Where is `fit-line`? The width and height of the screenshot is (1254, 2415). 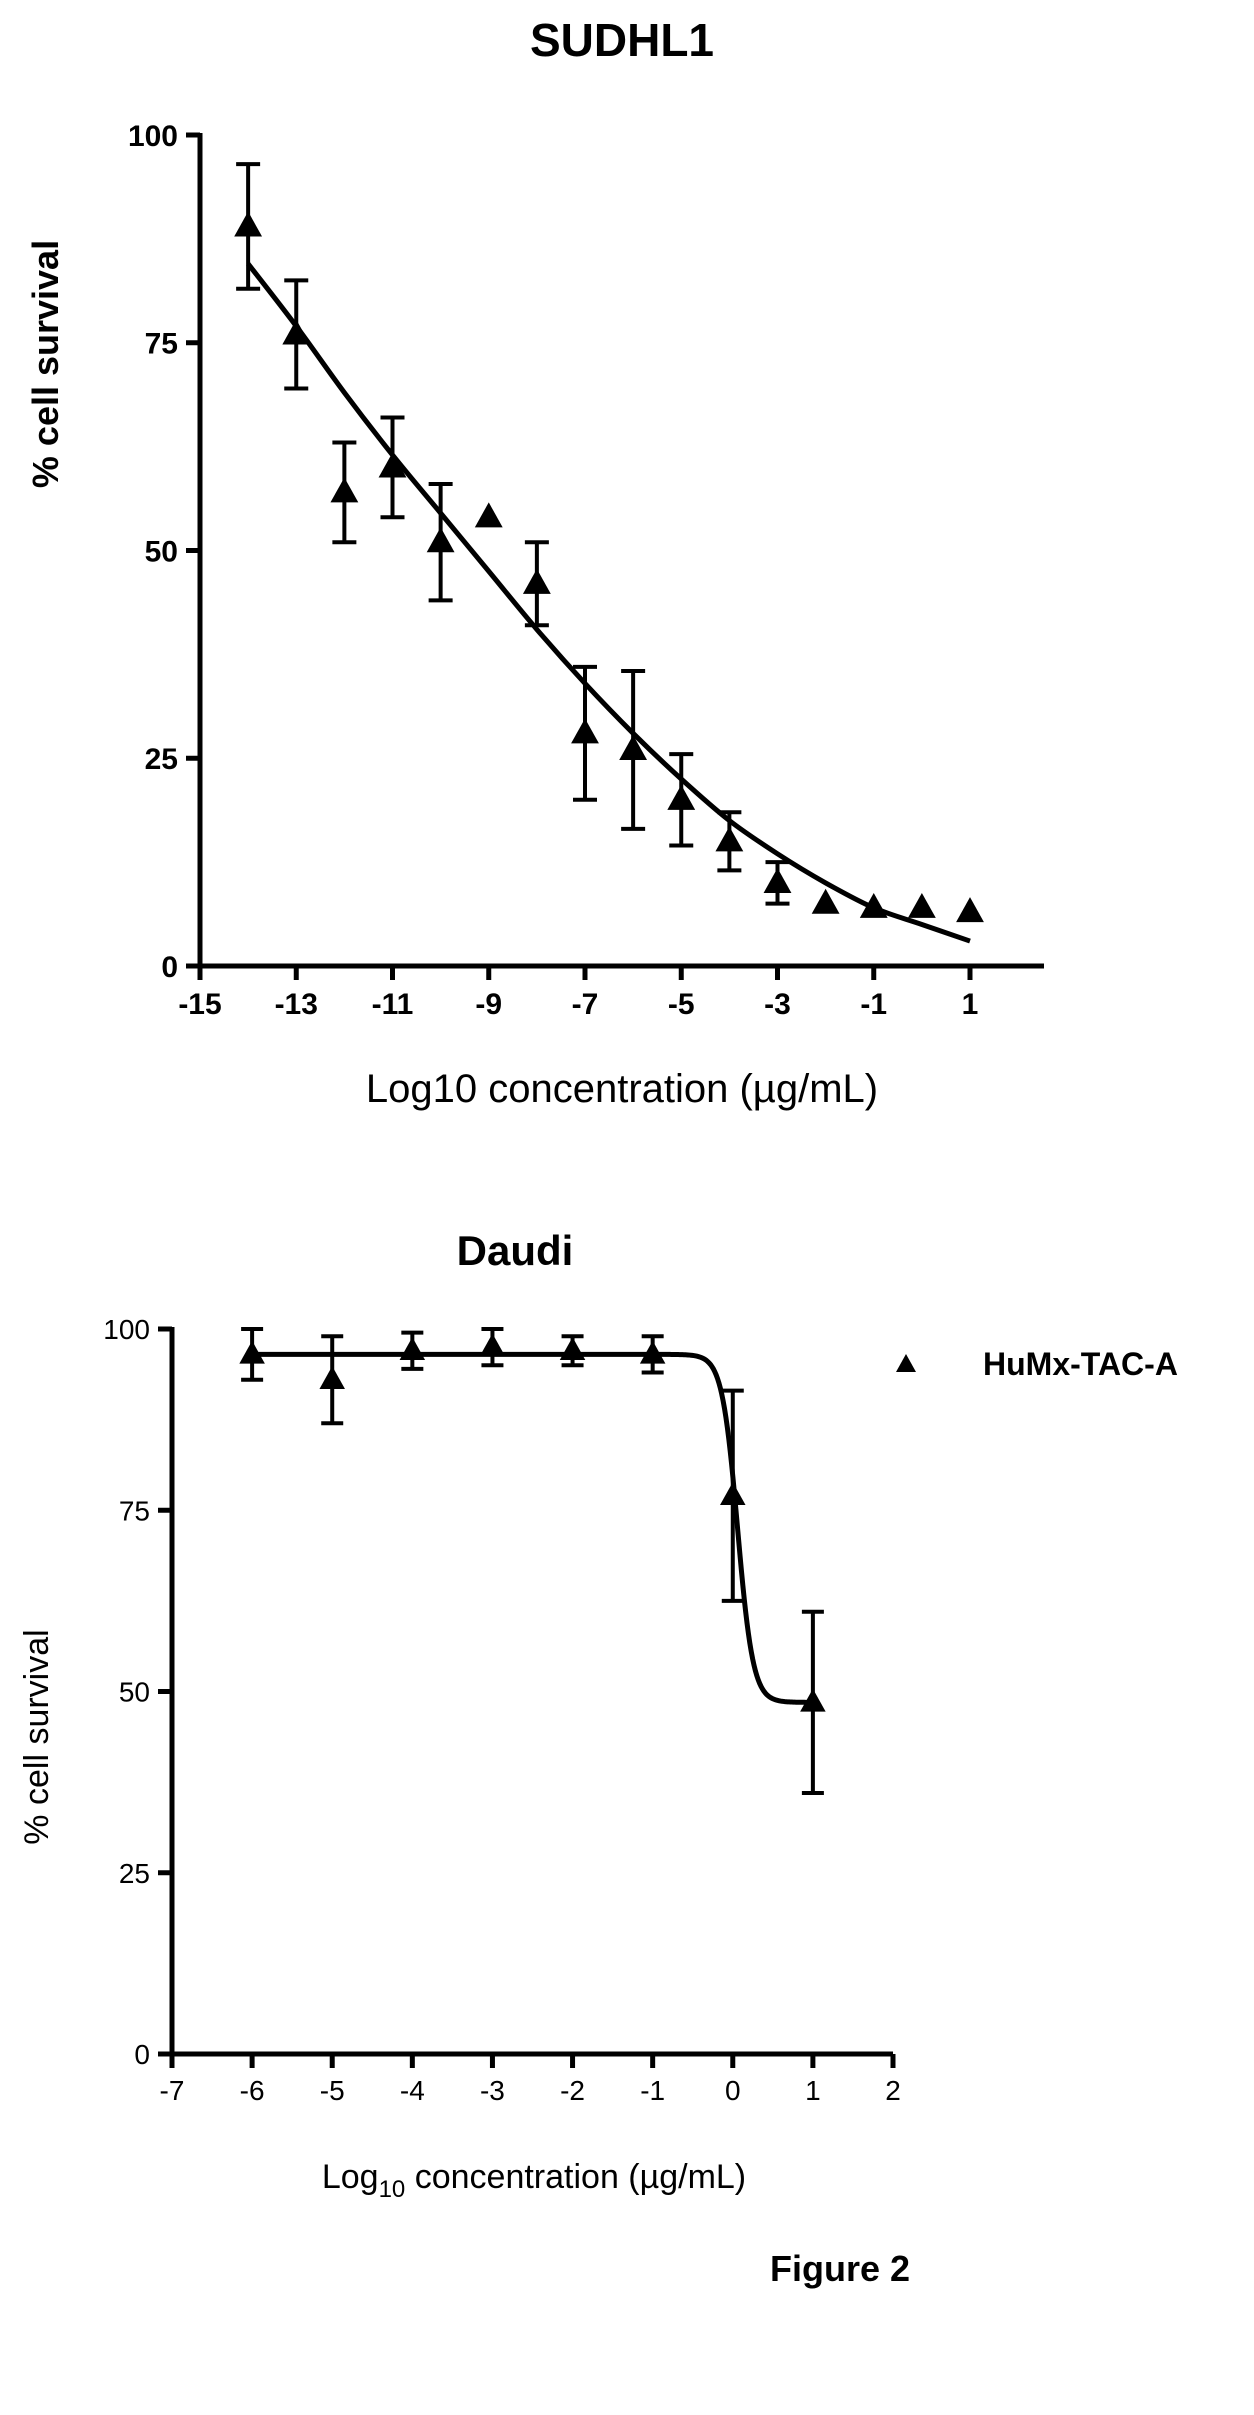
fit-line is located at coordinates (532, 1528).